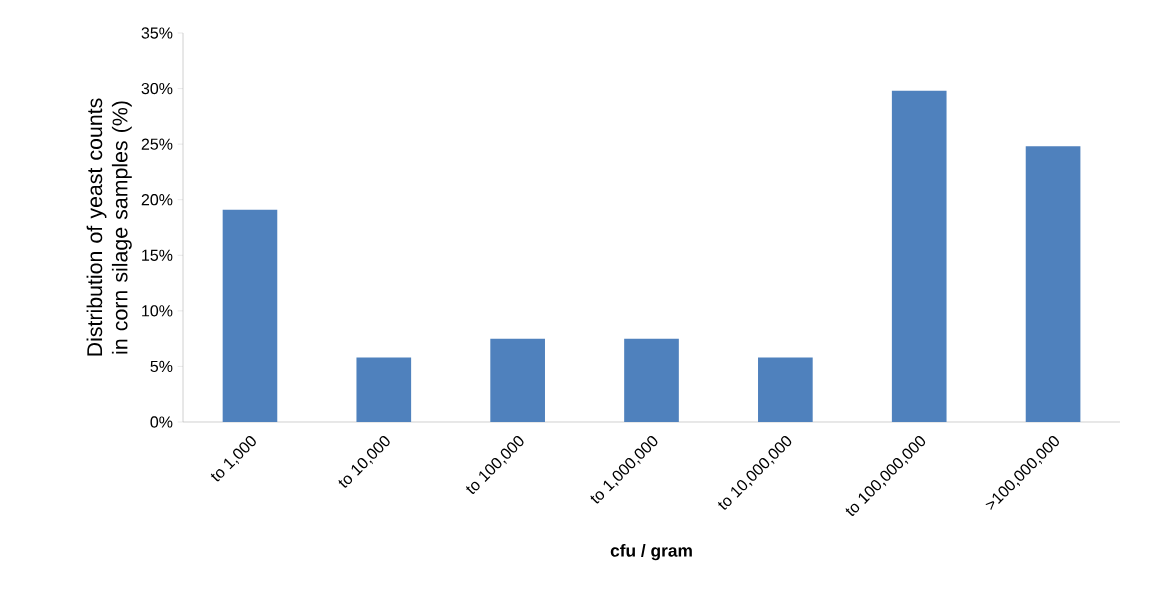 The image size is (1160, 598). Describe the element at coordinates (157, 33) in the screenshot. I see `y-tick-label: 35%` at that location.